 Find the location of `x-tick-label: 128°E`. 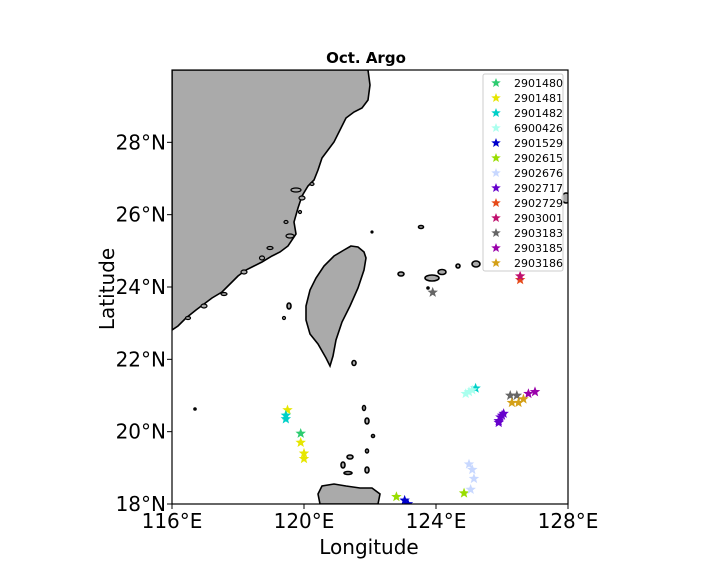

x-tick-label: 128°E is located at coordinates (568, 521).